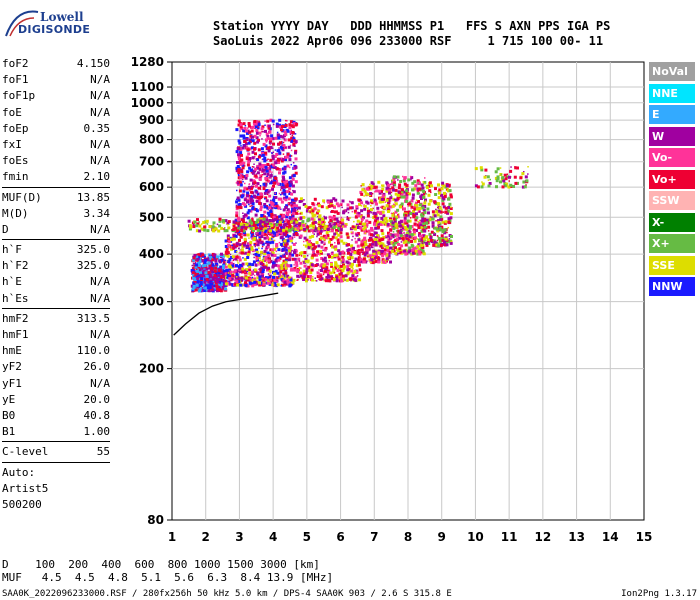 This screenshot has height=600, width=700. Describe the element at coordinates (9, 432) in the screenshot. I see `param-name: B1` at that location.